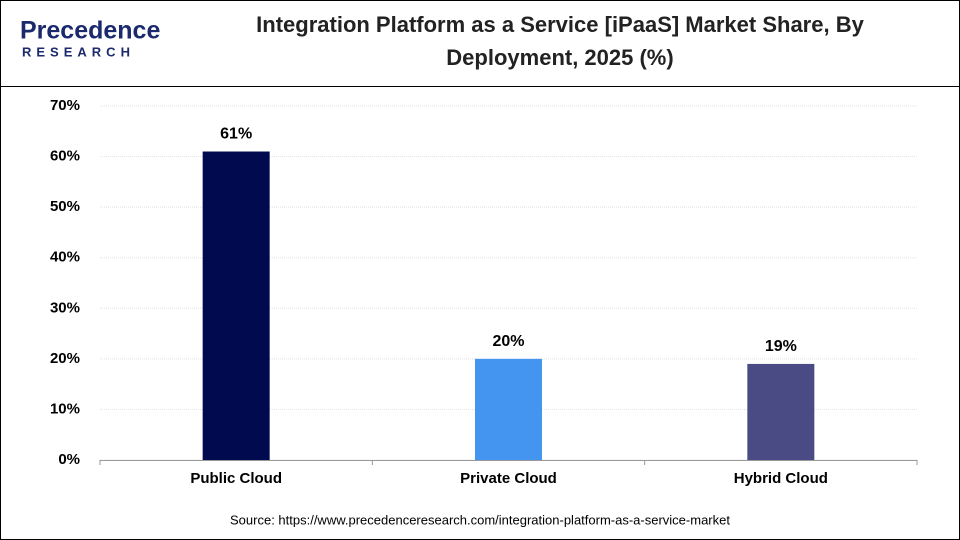  I want to click on value-label: 61%, so click(236, 134).